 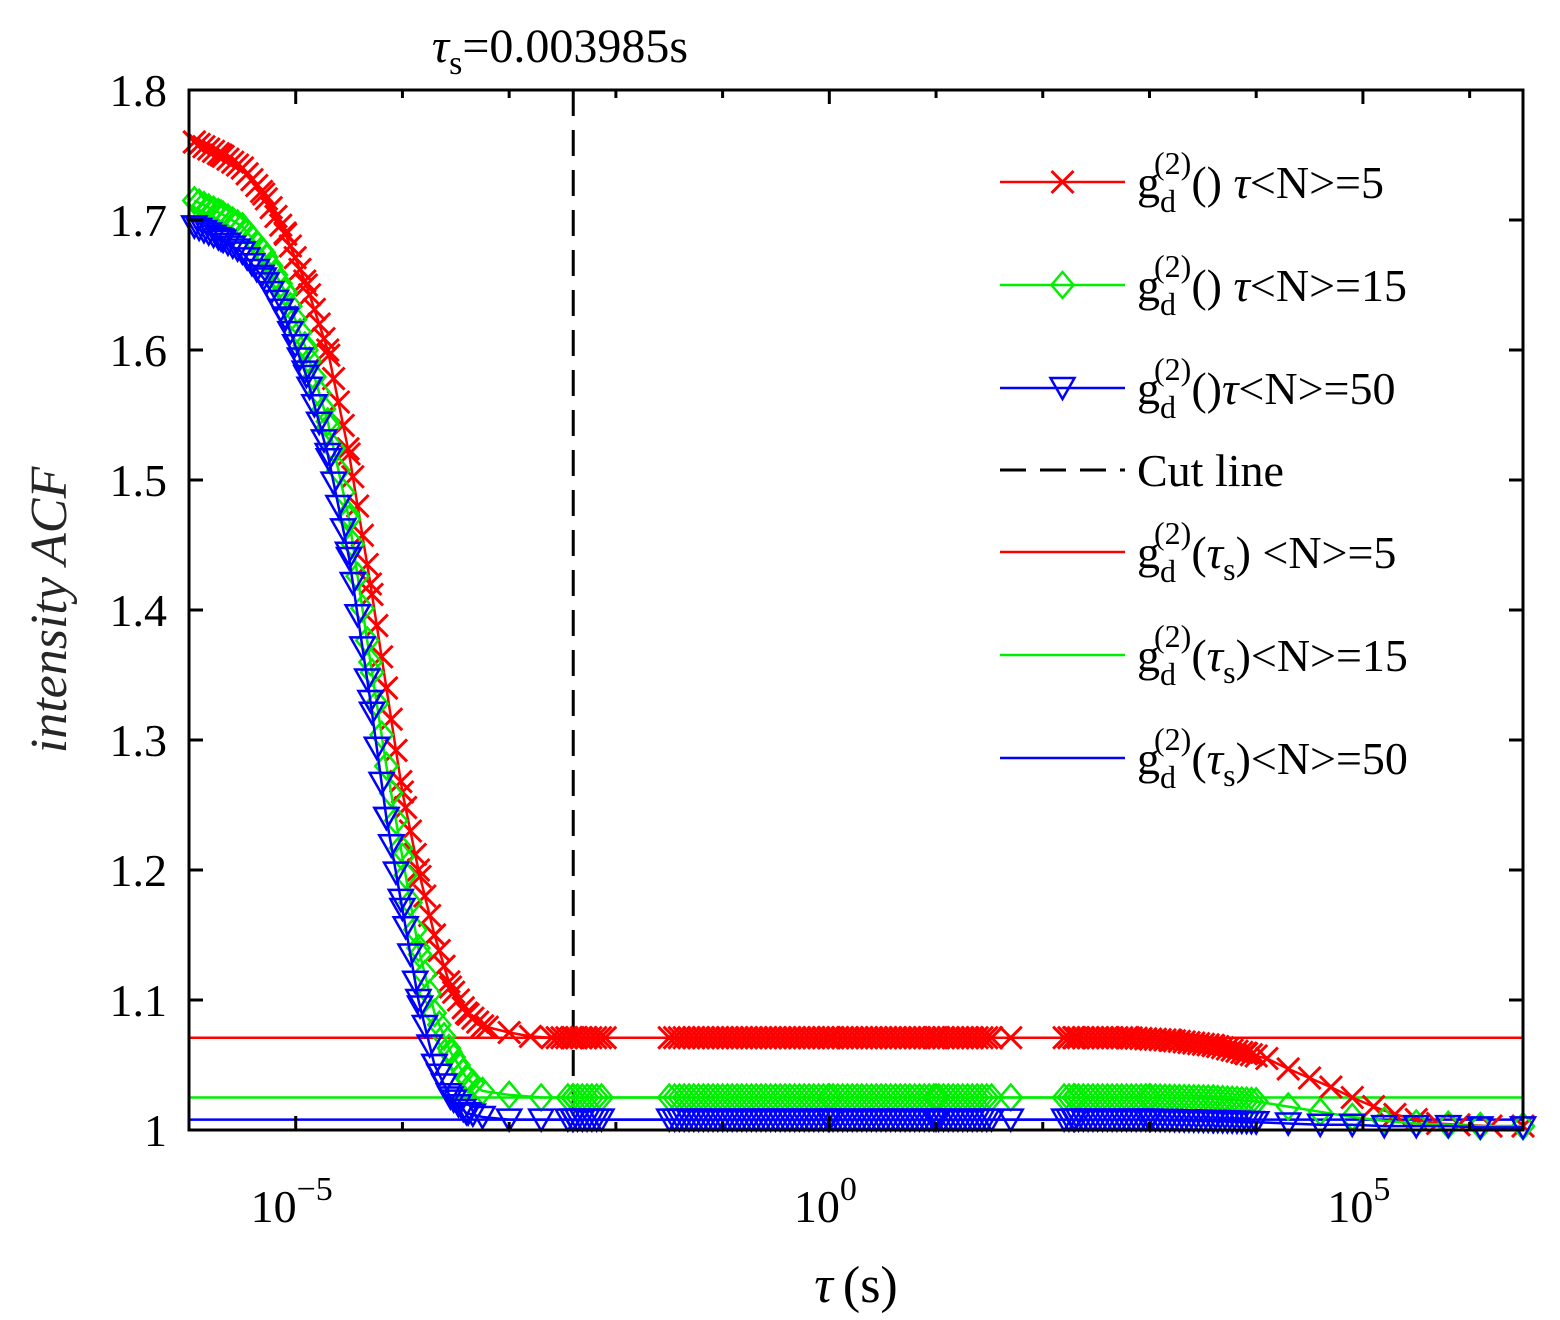 What do you see at coordinates (1204, 758) in the screenshot?
I see `legend-entry: gd(2)(τs)<N>=50` at bounding box center [1204, 758].